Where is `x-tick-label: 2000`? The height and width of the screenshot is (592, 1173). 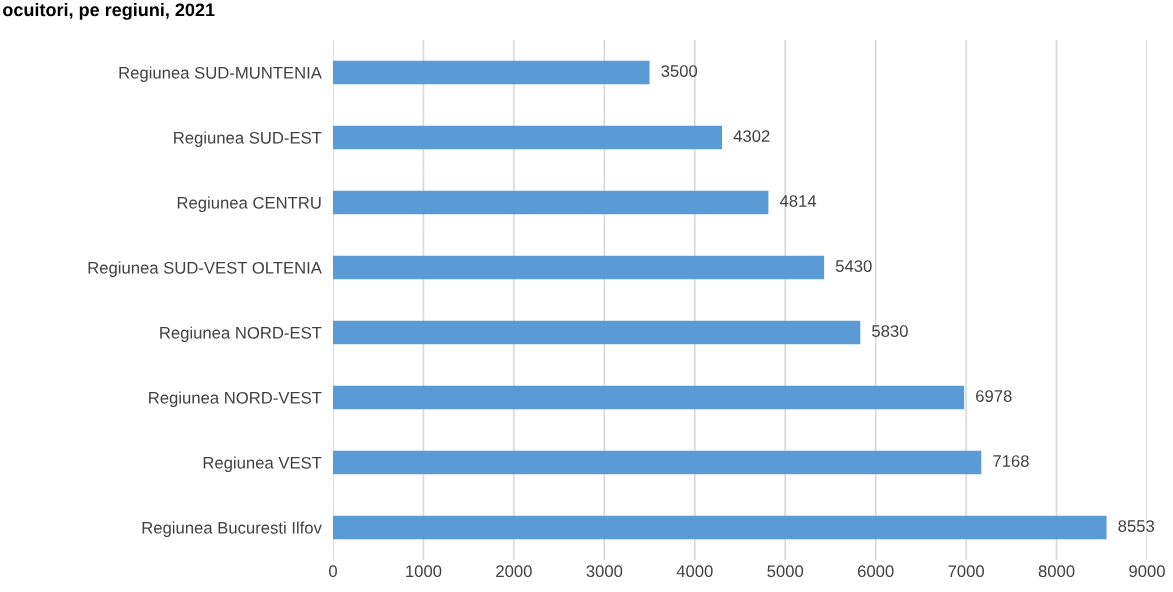
x-tick-label: 2000 is located at coordinates (514, 571).